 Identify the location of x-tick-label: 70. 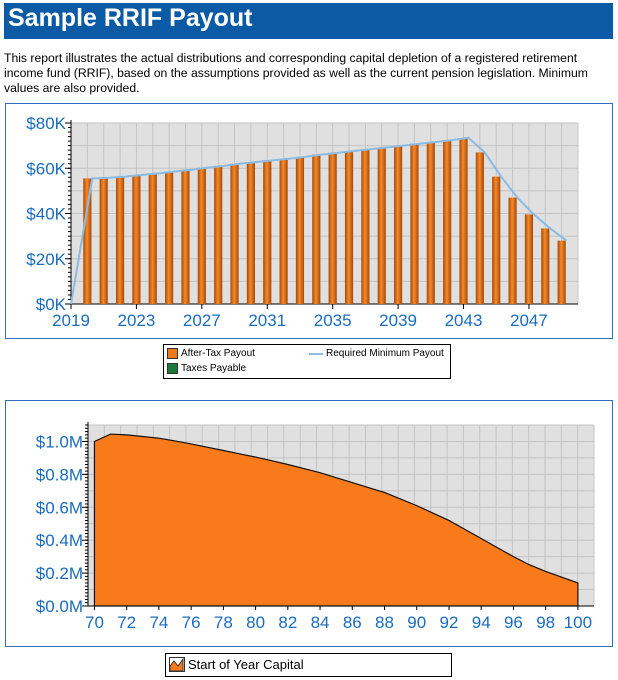
(94, 622).